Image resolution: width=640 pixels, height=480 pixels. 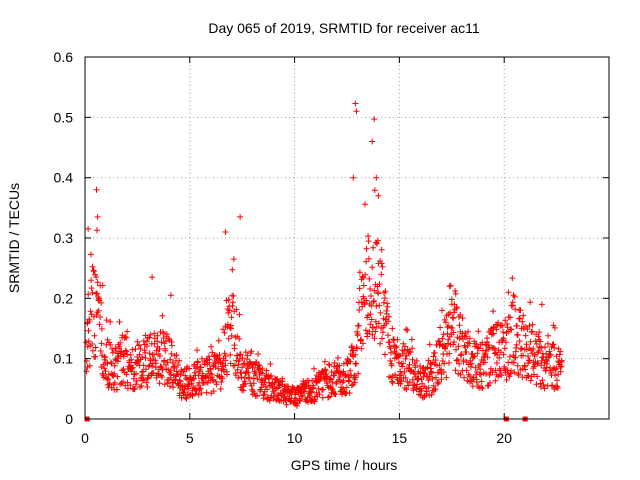 What do you see at coordinates (400, 438) in the screenshot?
I see `x-tick-label: 15` at bounding box center [400, 438].